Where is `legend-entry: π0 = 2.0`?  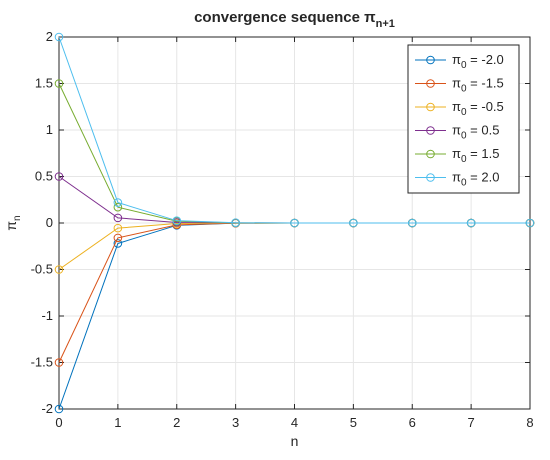 legend-entry: π0 = 2.0 is located at coordinates (457, 179).